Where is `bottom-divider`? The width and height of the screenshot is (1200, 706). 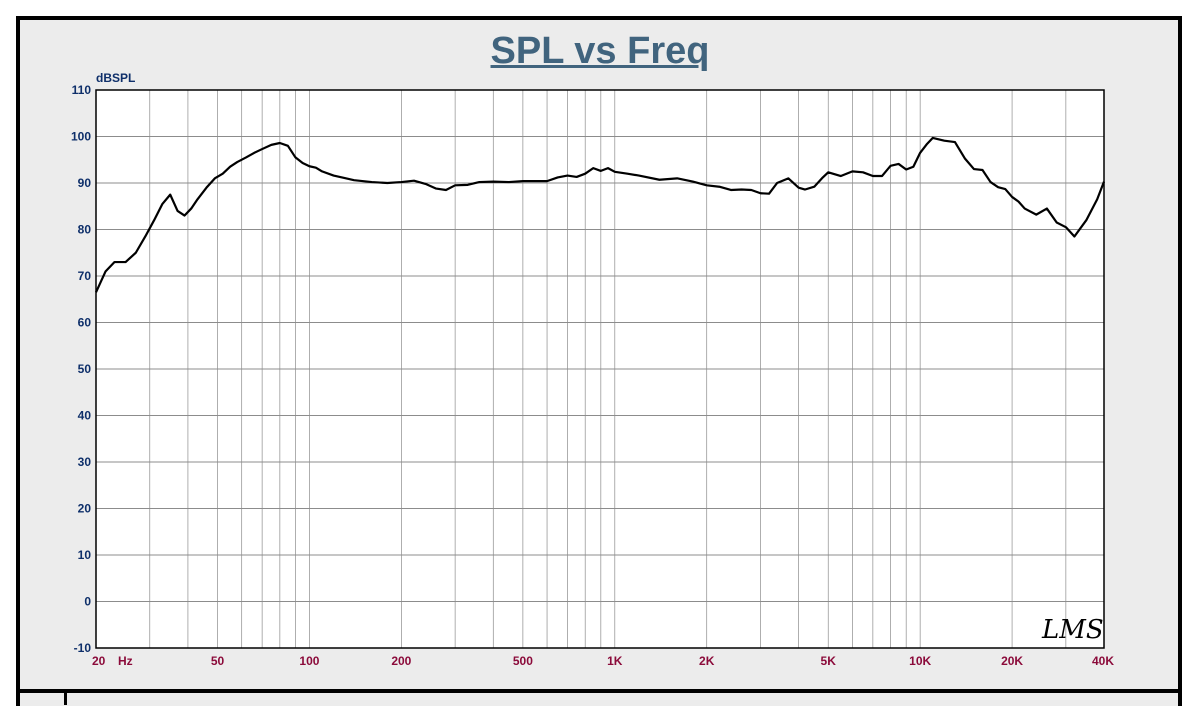 bottom-divider is located at coordinates (599, 691).